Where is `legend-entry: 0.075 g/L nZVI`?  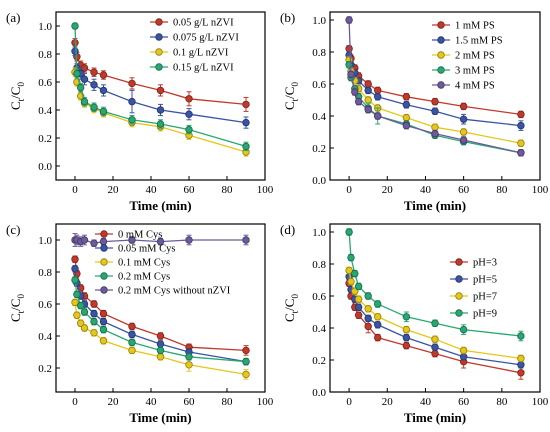
legend-entry: 0.075 g/L nZVI is located at coordinates (206, 38).